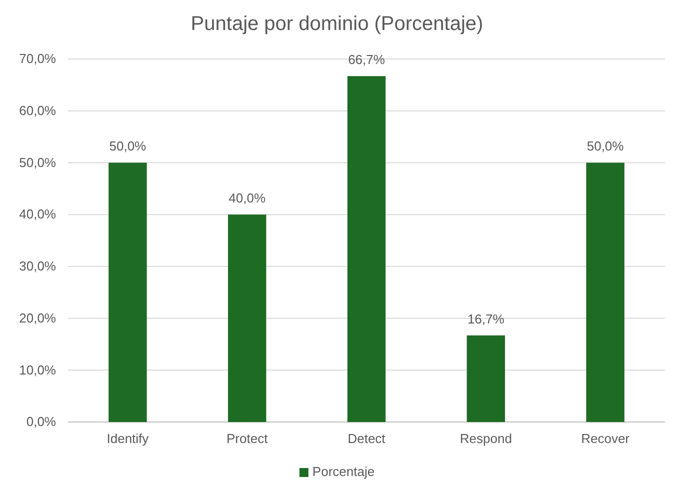  I want to click on chart-title: Puntaje por dominio (Porcentaje), so click(337, 24).